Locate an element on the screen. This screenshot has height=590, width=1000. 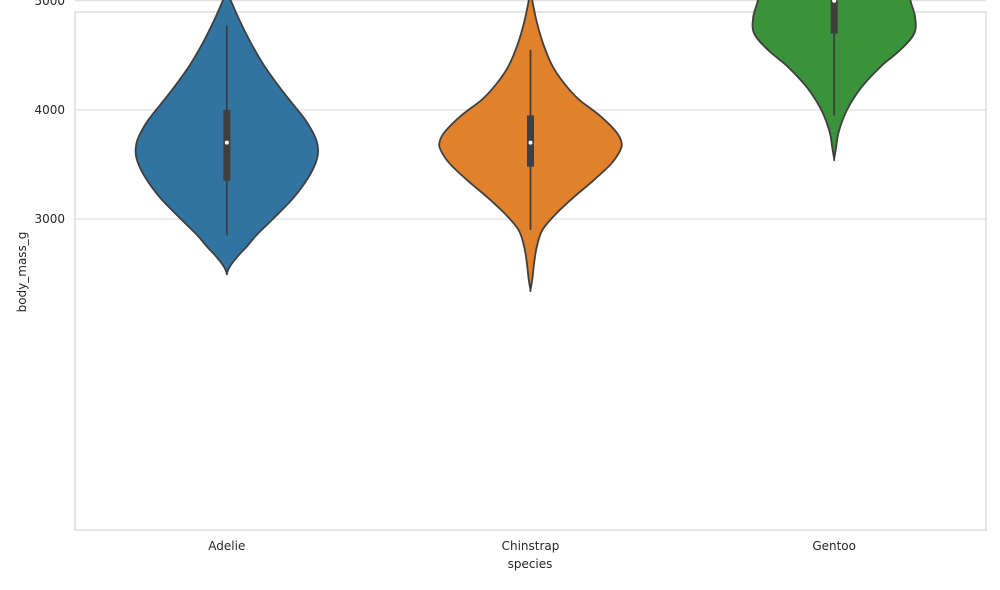
y-tick-label: 4000 is located at coordinates (49, 110).